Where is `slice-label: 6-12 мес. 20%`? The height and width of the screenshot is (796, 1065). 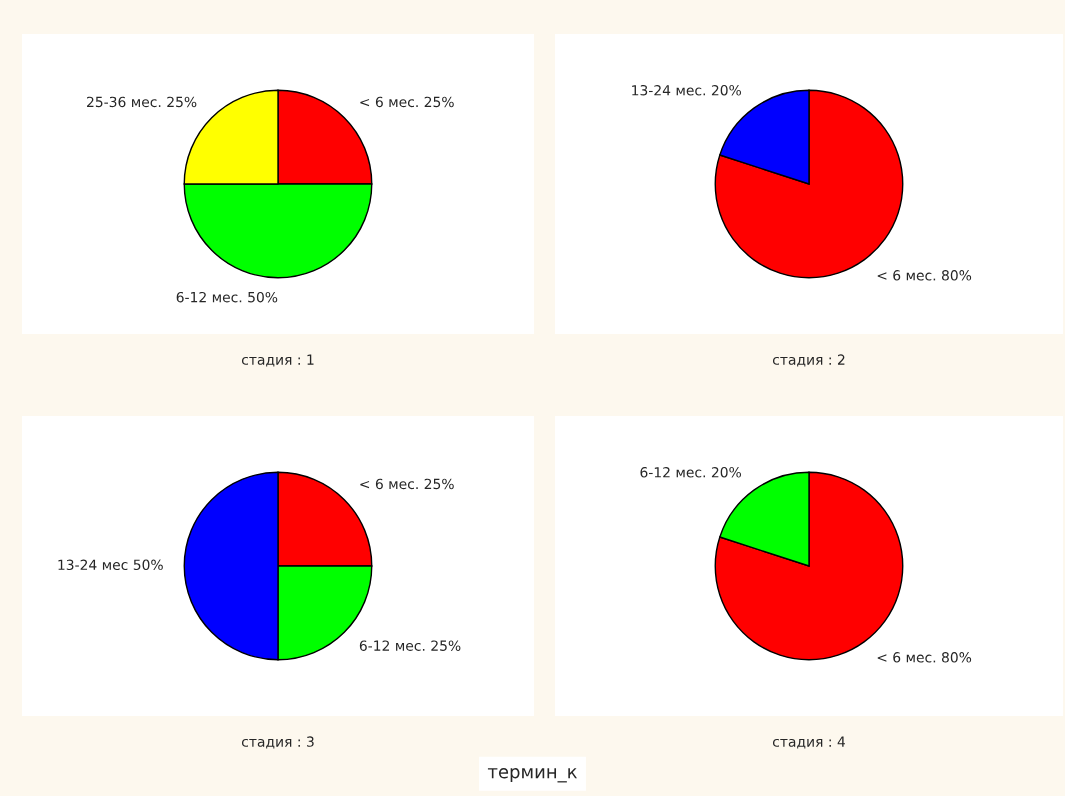 slice-label: 6-12 мес. 20% is located at coordinates (691, 472).